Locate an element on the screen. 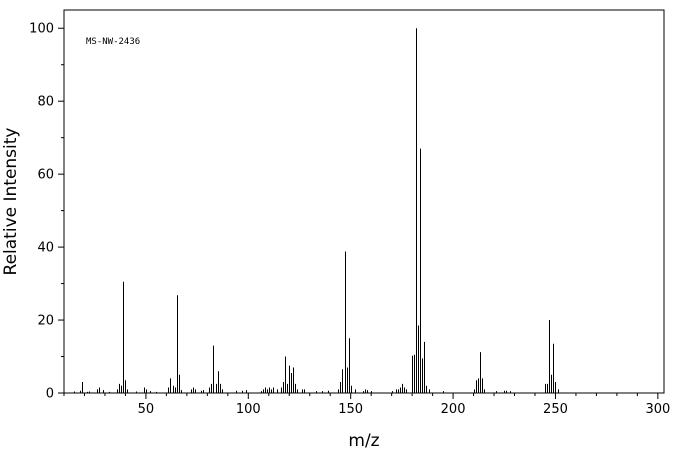 This screenshot has width=676, height=455. y-tick-label: 0 is located at coordinates (50, 394).